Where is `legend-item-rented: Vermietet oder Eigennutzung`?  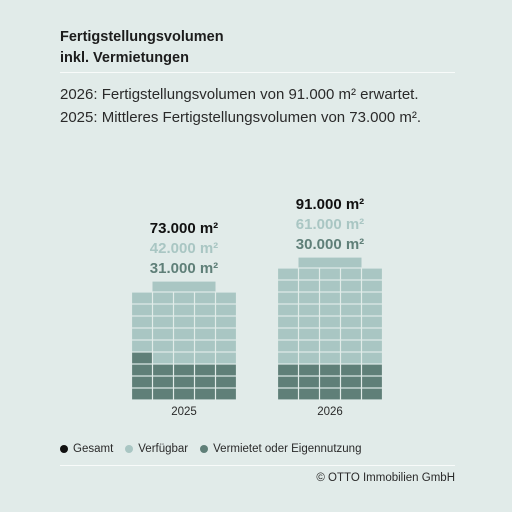
legend-item-rented: Vermietet oder Eigennutzung is located at coordinates (280, 449).